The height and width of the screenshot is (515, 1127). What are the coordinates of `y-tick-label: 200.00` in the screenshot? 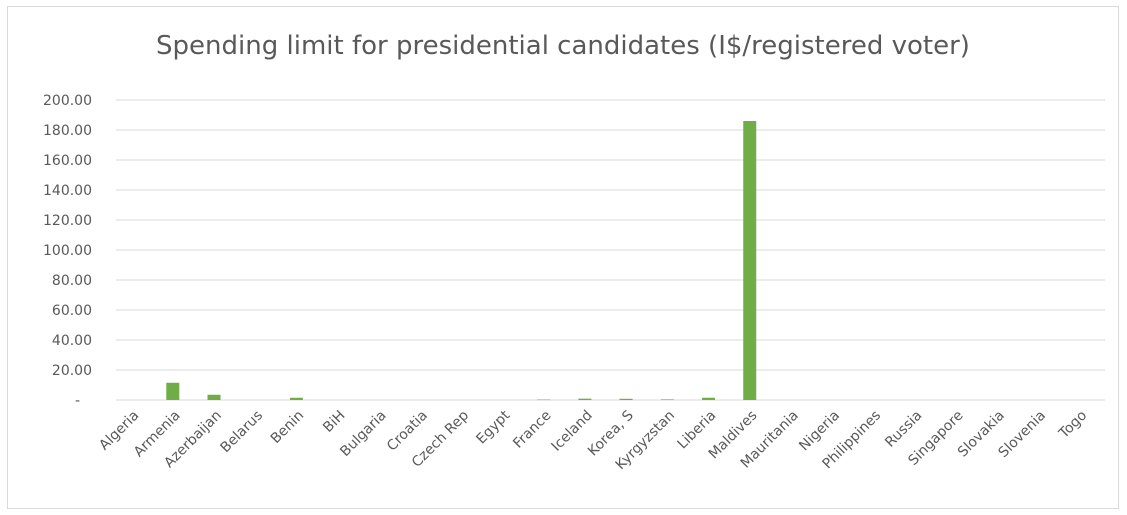 It's located at (67, 101).